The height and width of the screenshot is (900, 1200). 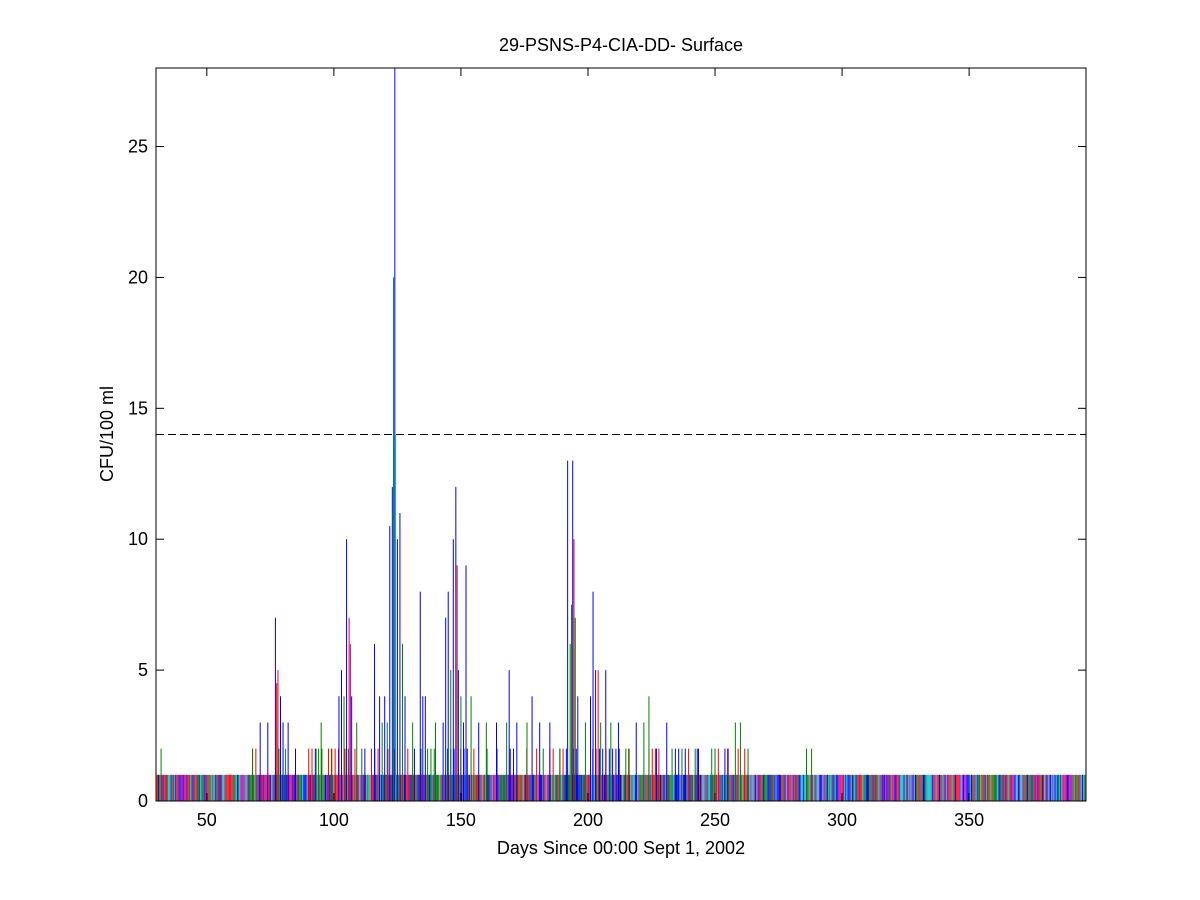 I want to click on x-tick-label: 300, so click(x=842, y=820).